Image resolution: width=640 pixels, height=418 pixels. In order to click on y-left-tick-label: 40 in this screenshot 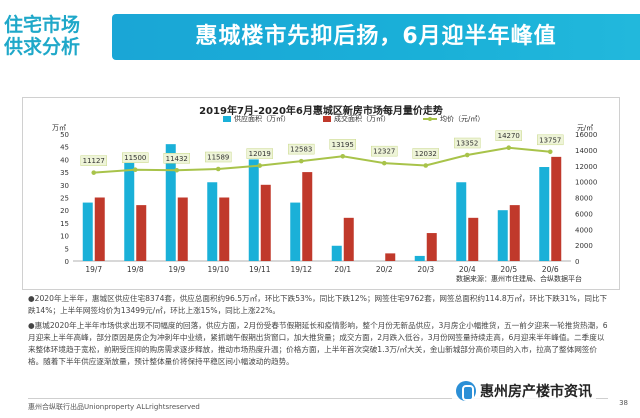, I will do `click(64, 160)`.